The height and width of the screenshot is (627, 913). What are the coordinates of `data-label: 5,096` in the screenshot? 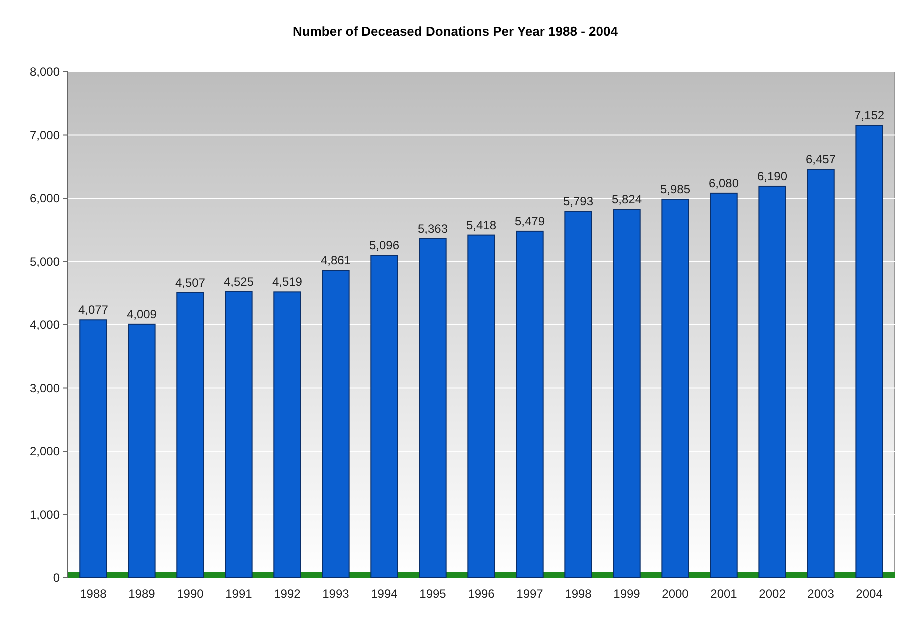 It's located at (384, 245).